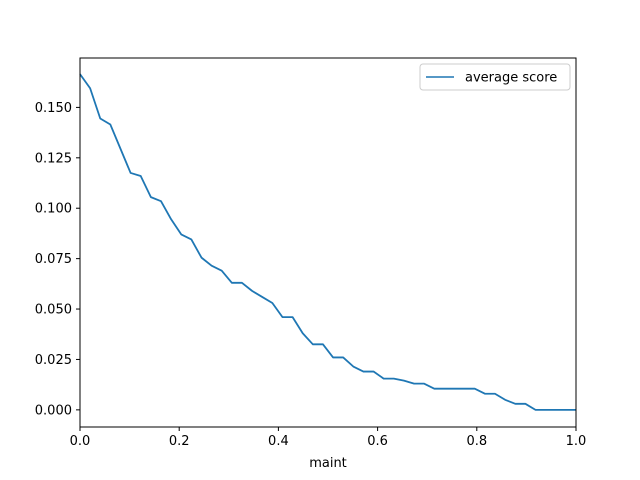  I want to click on y-tick-label: 0.025, so click(53, 360).